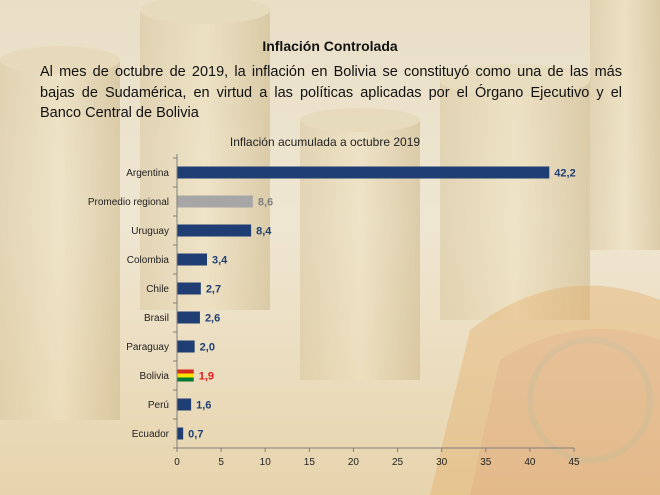 The image size is (660, 495). Describe the element at coordinates (530, 462) in the screenshot. I see `x-tick-label-40: 40` at that location.